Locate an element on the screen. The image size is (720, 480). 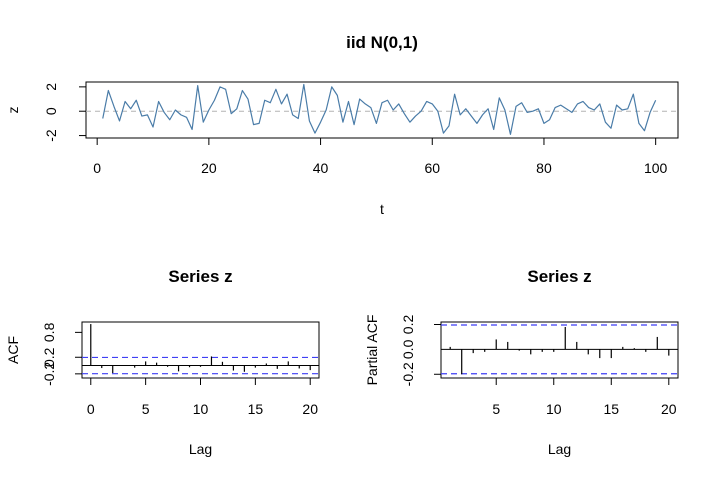
y-tick-label: 0.0 is located at coordinates (408, 349).